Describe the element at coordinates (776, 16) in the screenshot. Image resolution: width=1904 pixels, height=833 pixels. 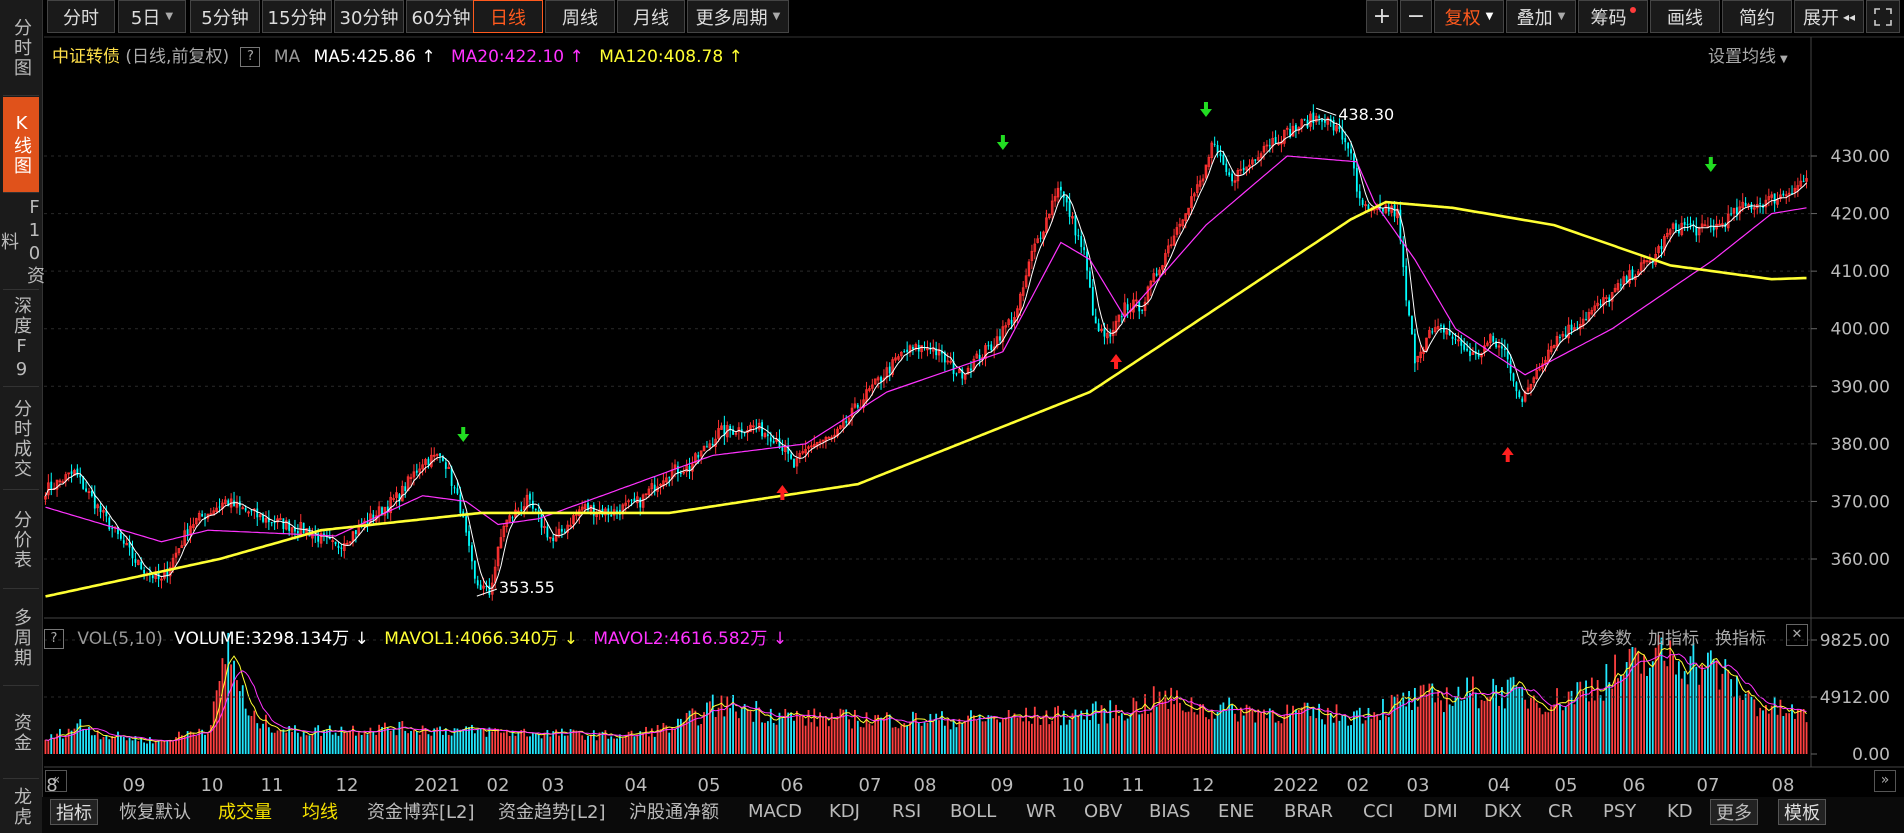
I see `chevron-down-icon: ▼` at that location.